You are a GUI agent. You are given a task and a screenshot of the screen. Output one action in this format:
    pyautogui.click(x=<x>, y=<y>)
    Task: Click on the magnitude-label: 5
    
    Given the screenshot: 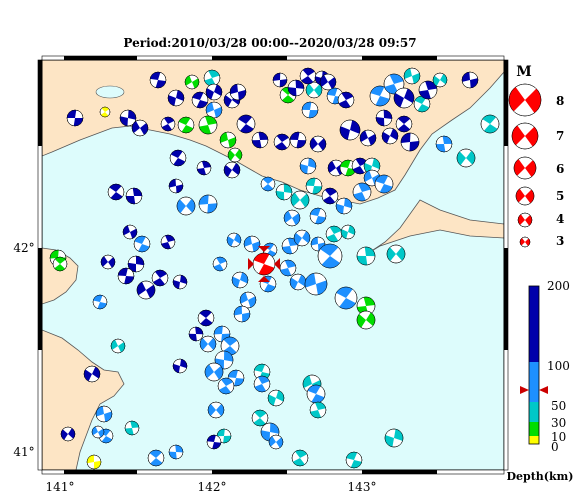 What is the action you would take?
    pyautogui.click(x=560, y=196)
    